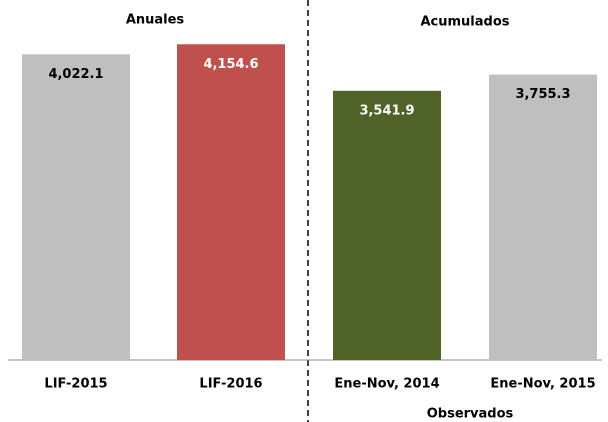  What do you see at coordinates (542, 94) in the screenshot?
I see `value-label: 3,755.3` at bounding box center [542, 94].